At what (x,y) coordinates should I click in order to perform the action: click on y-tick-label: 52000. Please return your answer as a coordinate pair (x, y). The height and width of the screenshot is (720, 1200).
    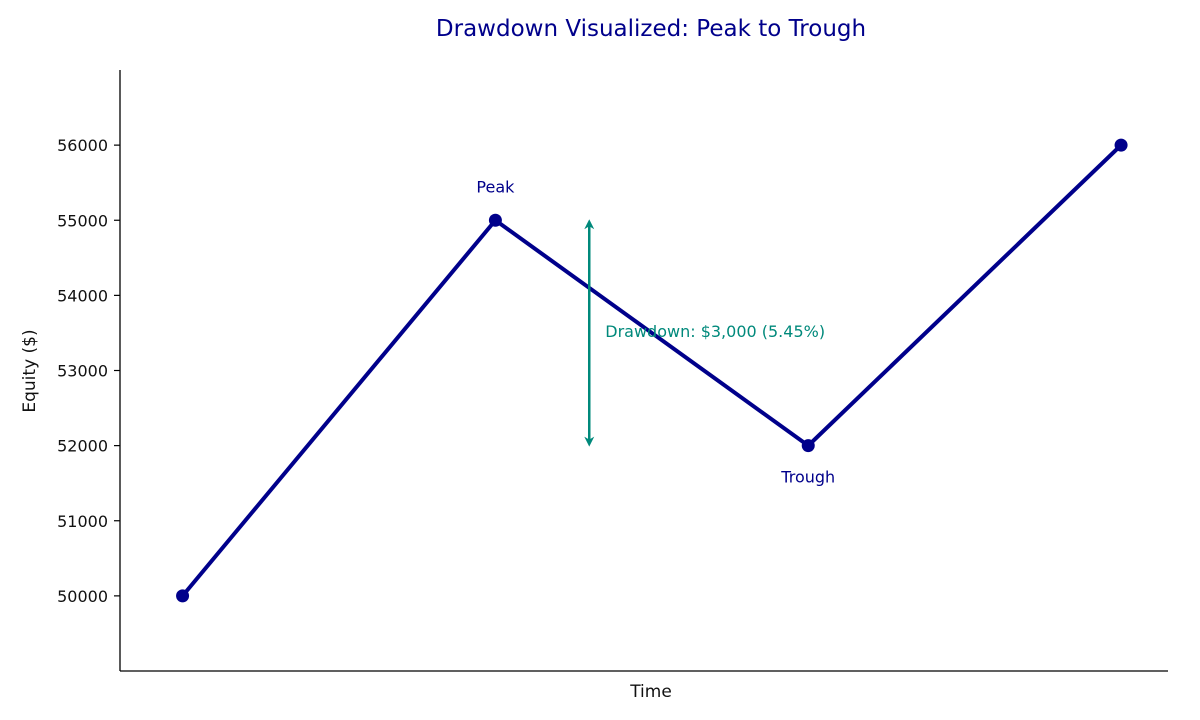
    Looking at the image, I should click on (82, 446).